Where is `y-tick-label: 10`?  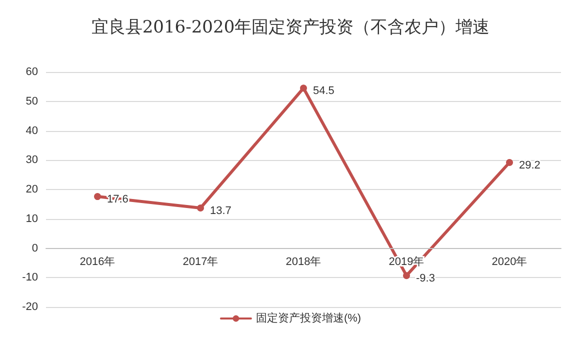
y-tick-label: 10 is located at coordinates (32, 218).